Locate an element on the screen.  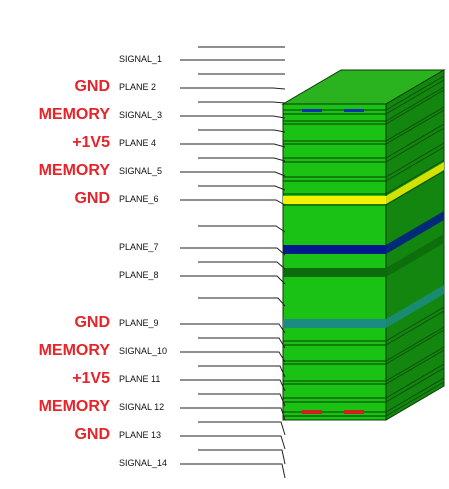
layer-label-p8: PLANE_8 is located at coordinates (139, 275).